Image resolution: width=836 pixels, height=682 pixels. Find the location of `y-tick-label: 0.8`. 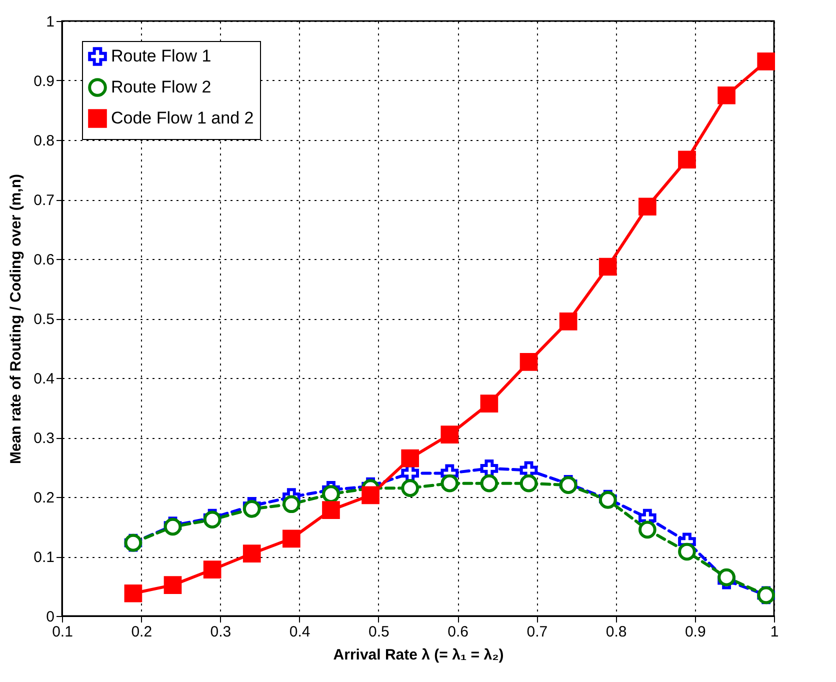

y-tick-label: 0.8 is located at coordinates (44, 141).